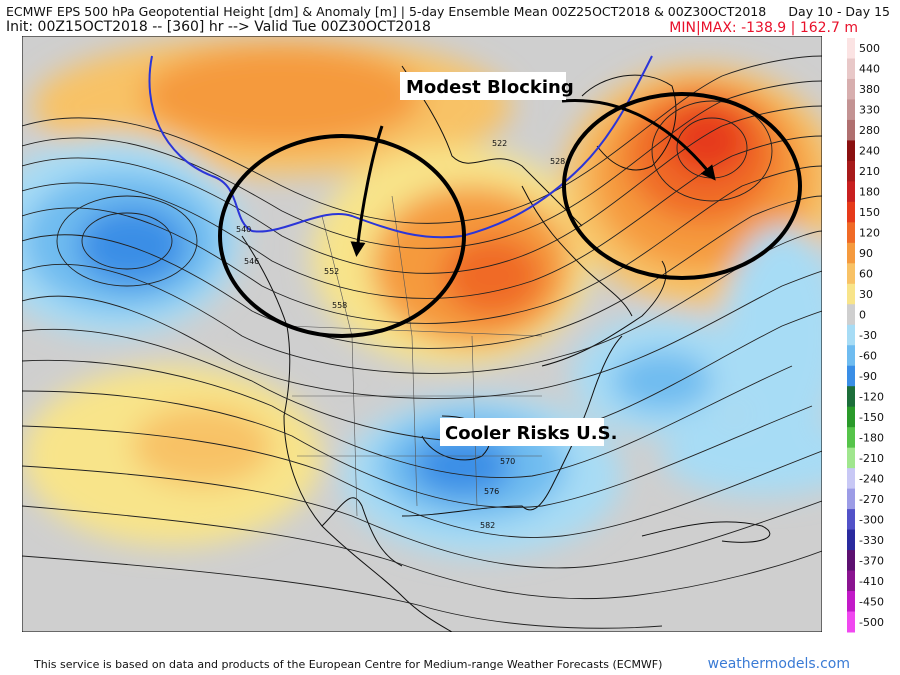 This screenshot has height=675, width=900. I want to click on legend-level-label: 60, so click(866, 274).